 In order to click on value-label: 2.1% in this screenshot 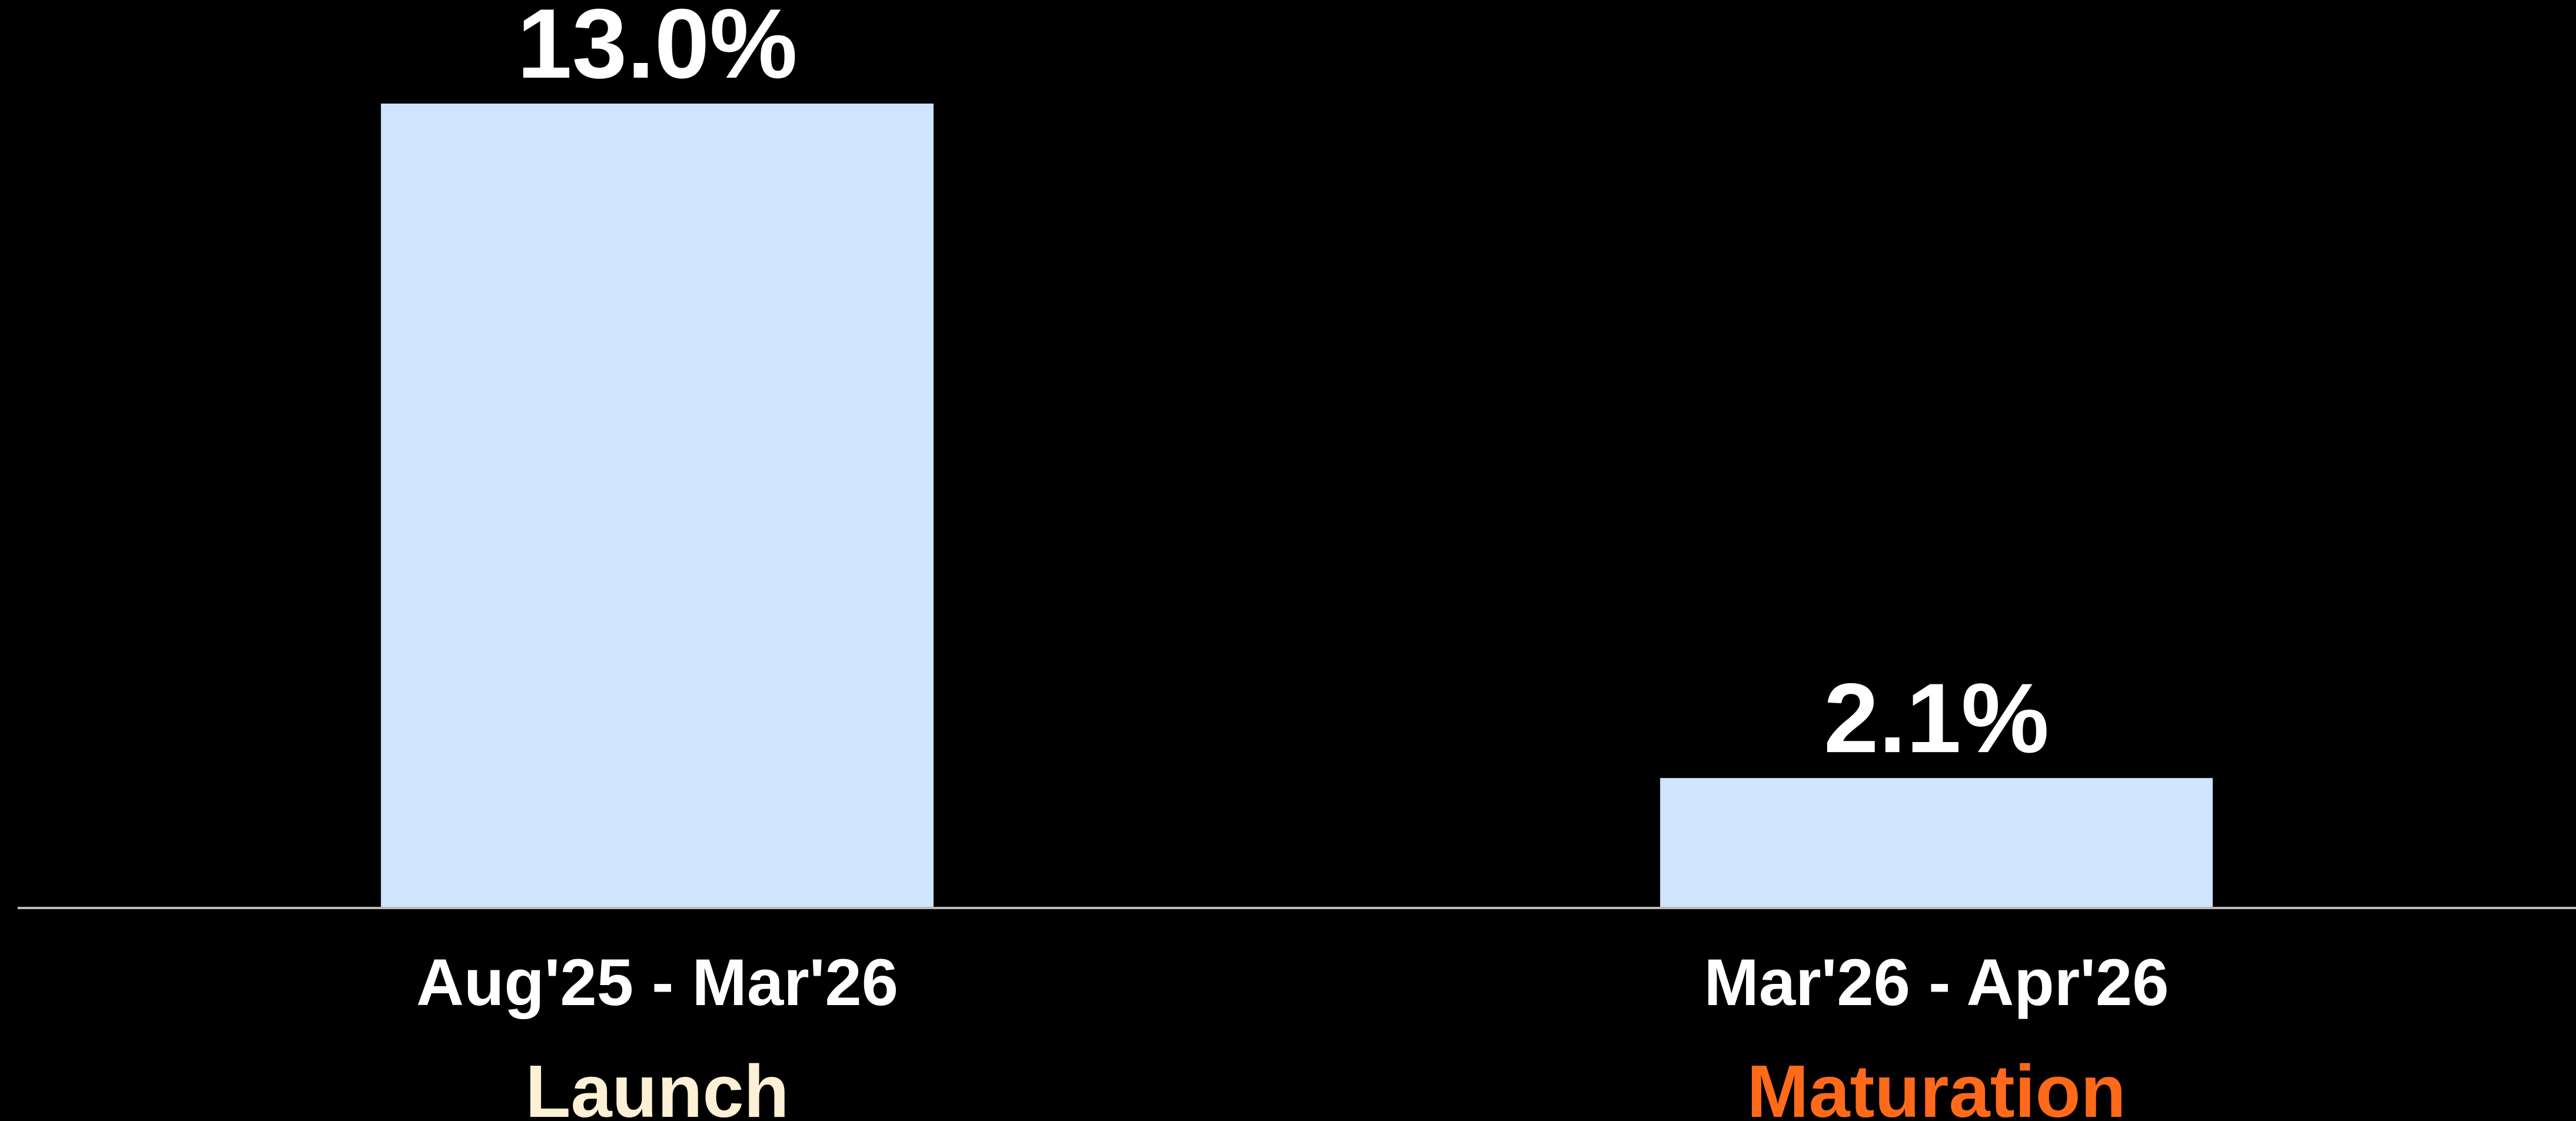, I will do `click(1936, 718)`.